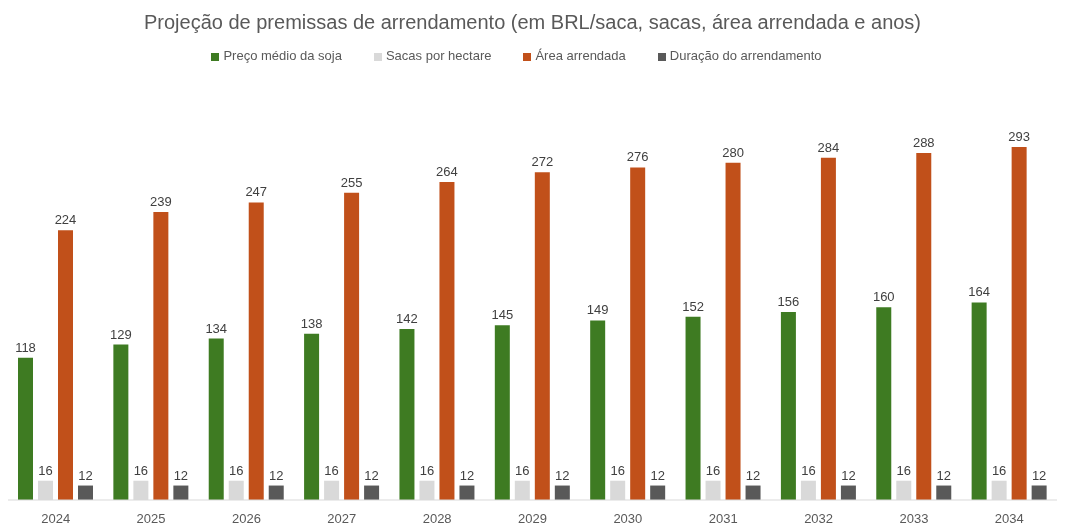  What do you see at coordinates (246, 518) in the screenshot?
I see `x-tick-label: 2026` at bounding box center [246, 518].